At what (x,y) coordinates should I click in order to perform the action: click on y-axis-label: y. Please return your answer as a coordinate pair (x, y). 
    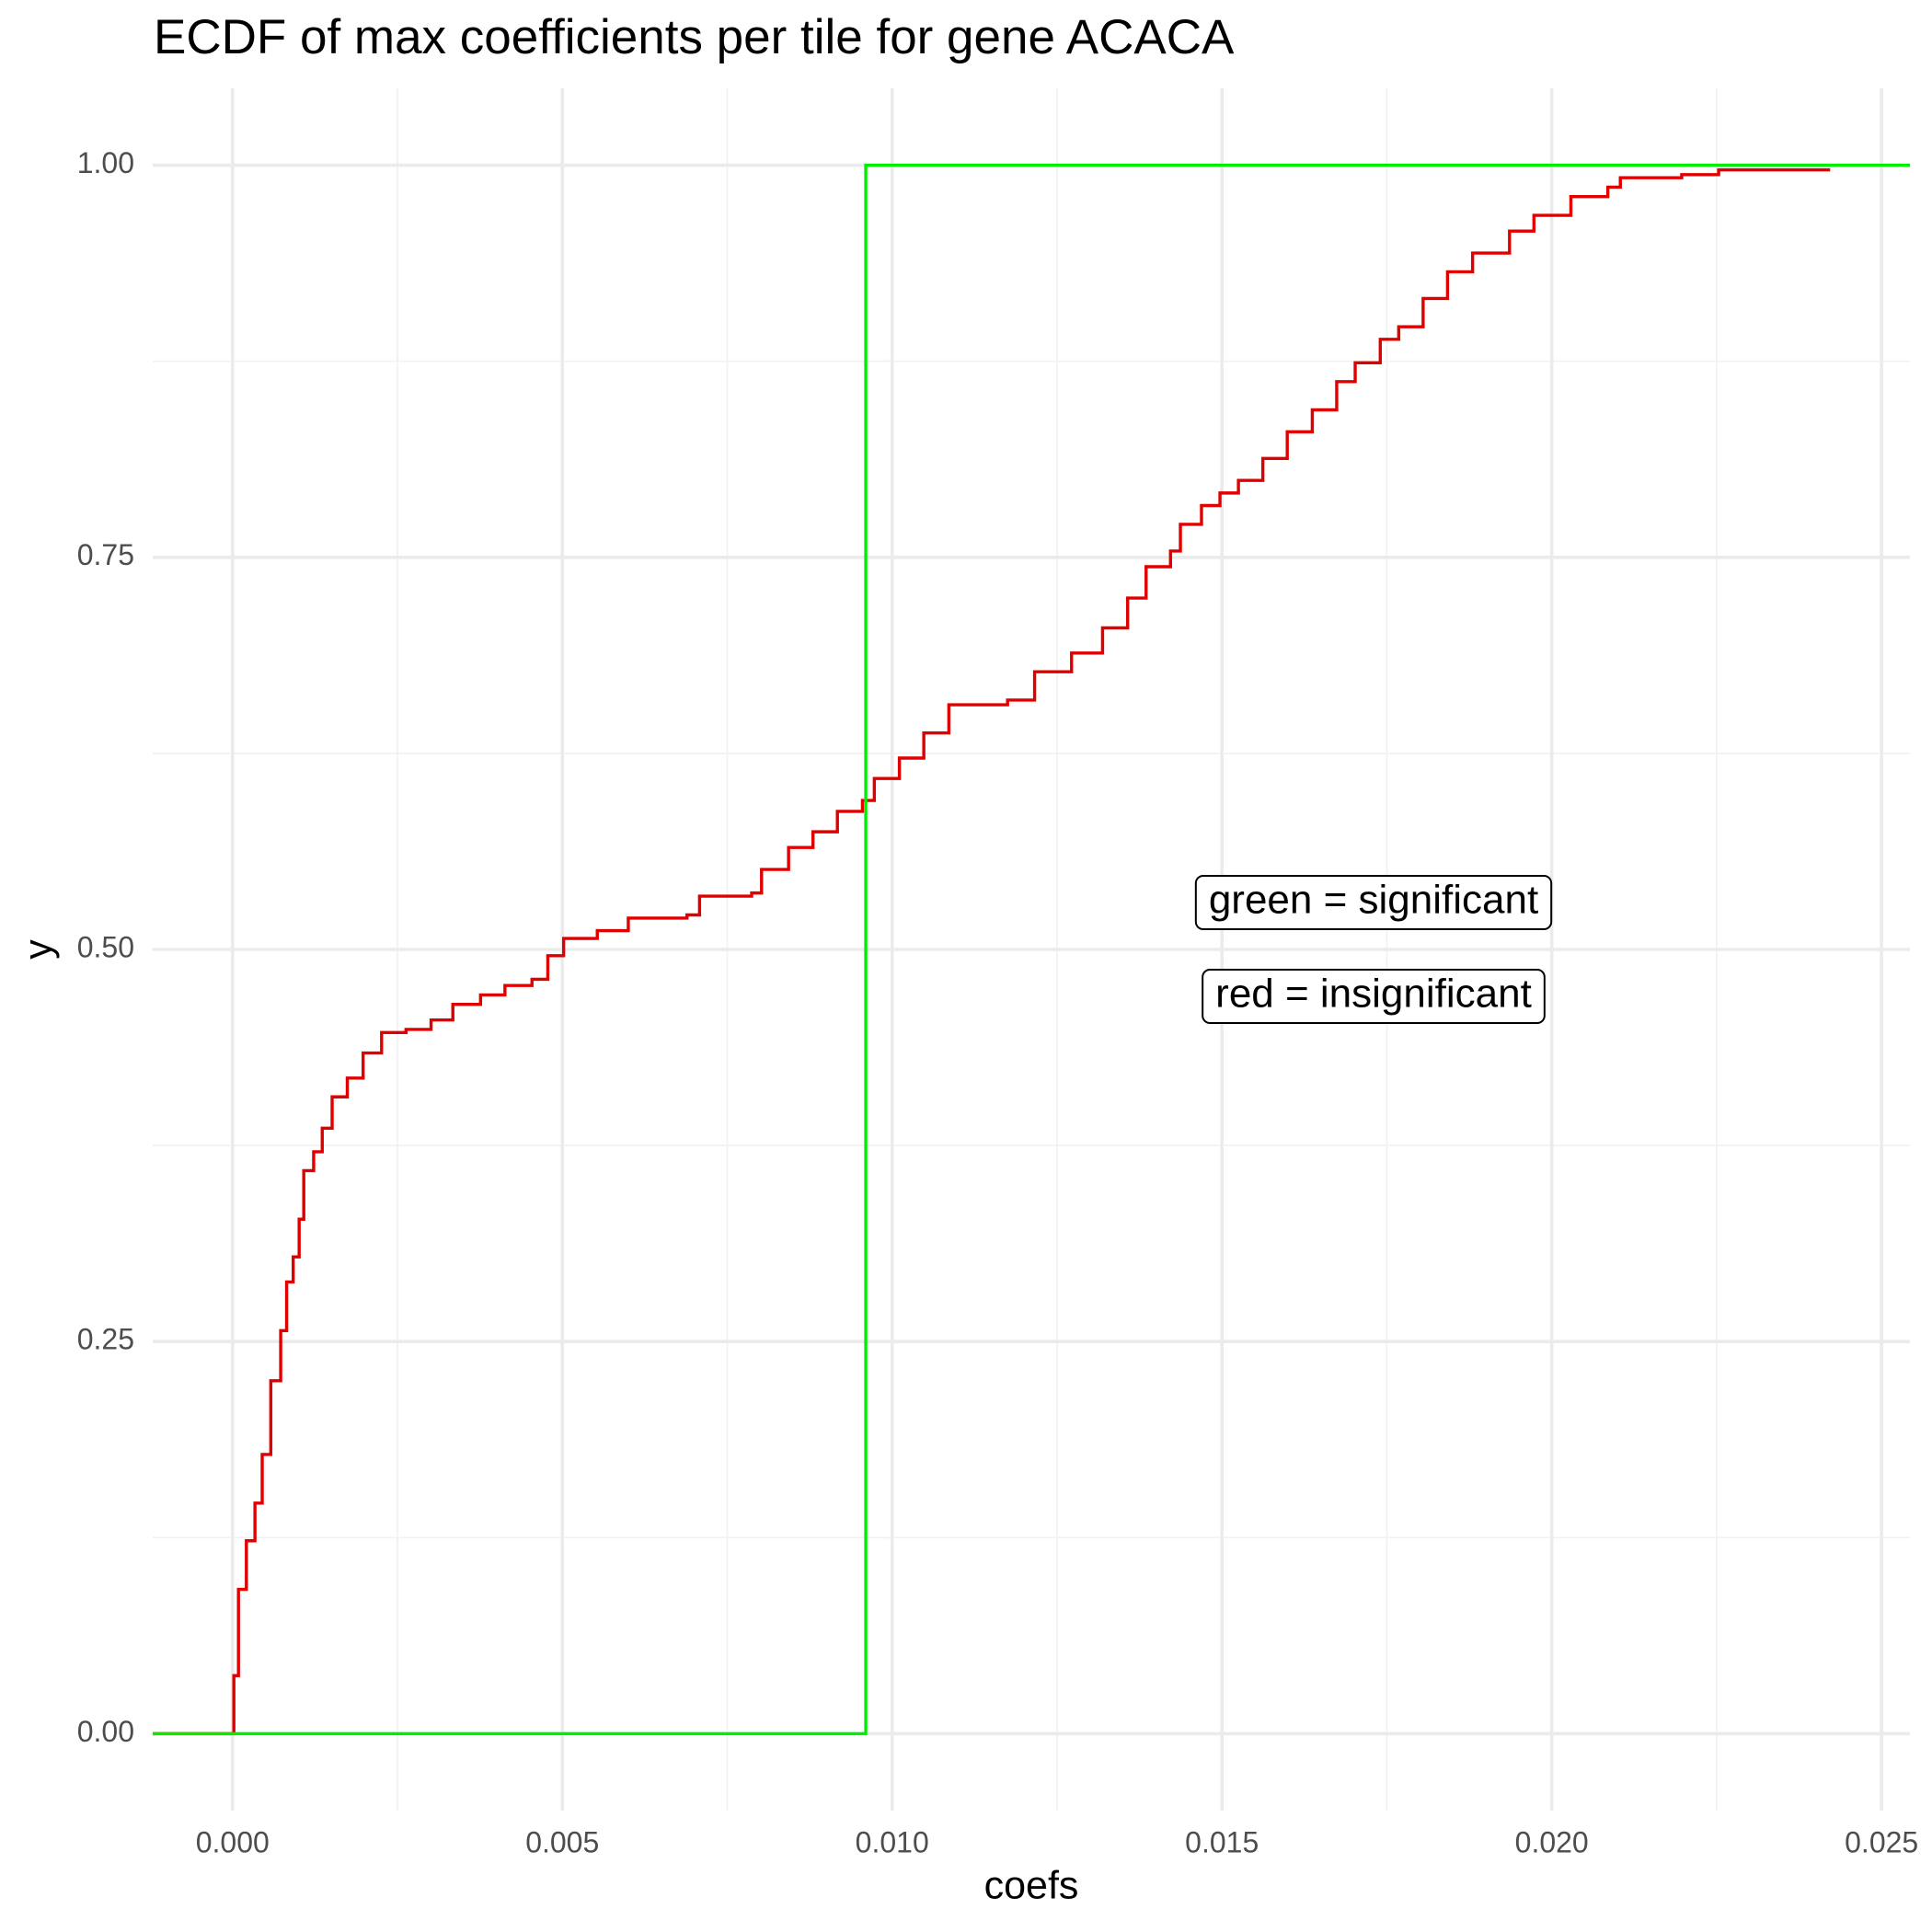
    Looking at the image, I should click on (38, 949).